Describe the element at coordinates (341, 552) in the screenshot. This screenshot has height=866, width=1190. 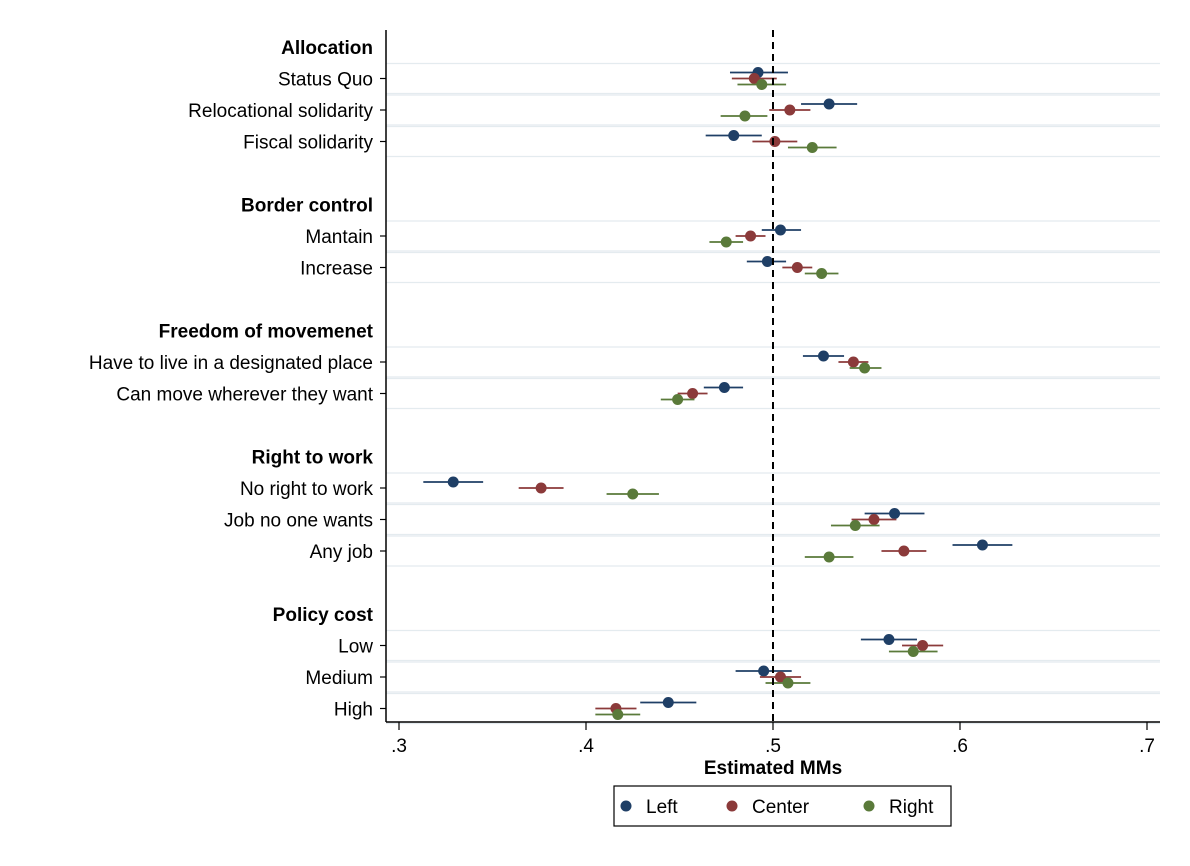
I see `row-label: Any job` at that location.